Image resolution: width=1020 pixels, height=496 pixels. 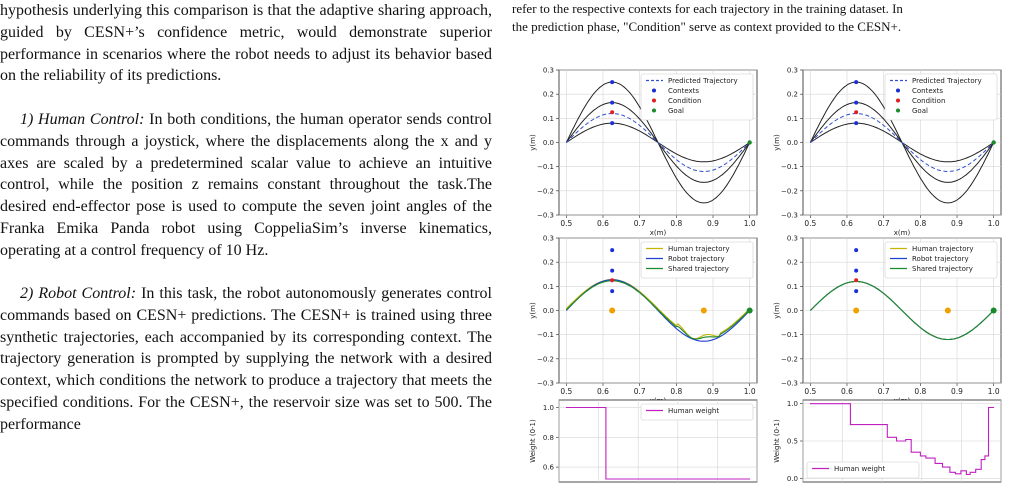 What do you see at coordinates (902, 142) in the screenshot?
I see `predicted-trajectory-line` at bounding box center [902, 142].